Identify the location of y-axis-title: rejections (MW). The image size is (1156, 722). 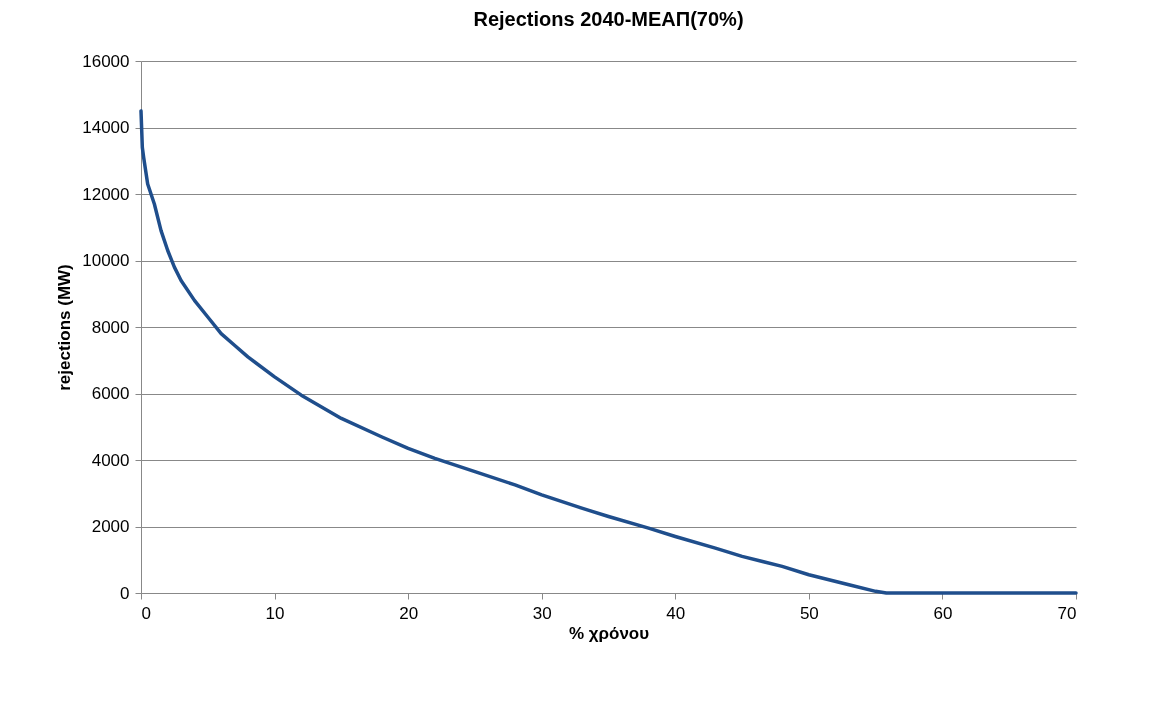
(65, 327).